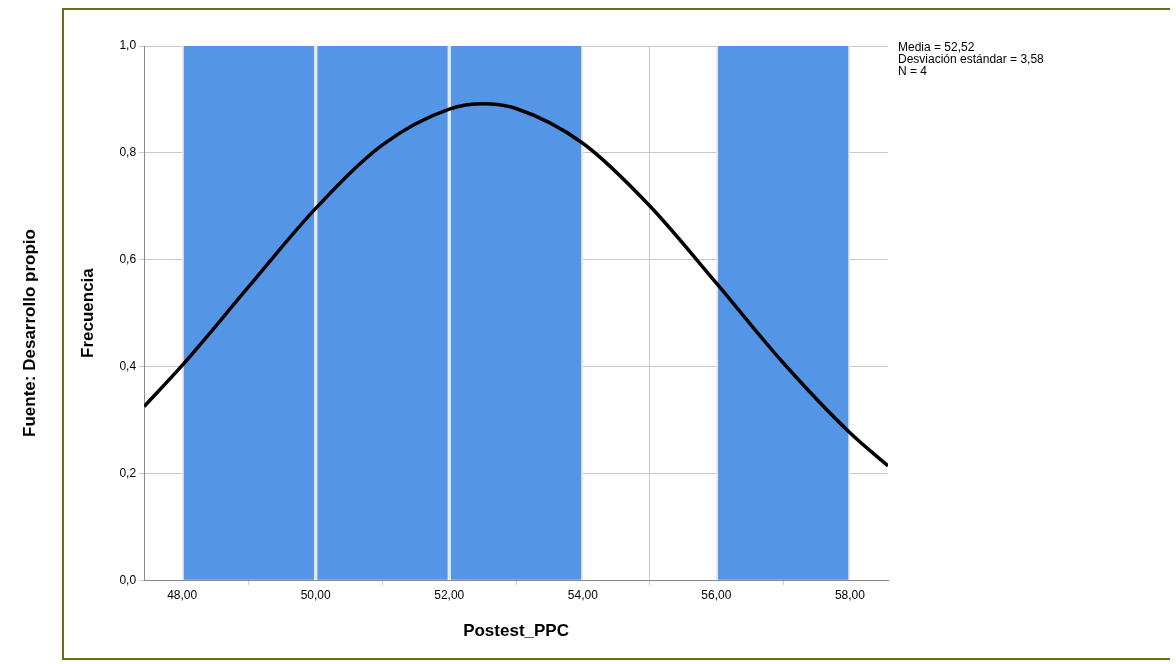  I want to click on x-tick-label: 50,00, so click(316, 594).